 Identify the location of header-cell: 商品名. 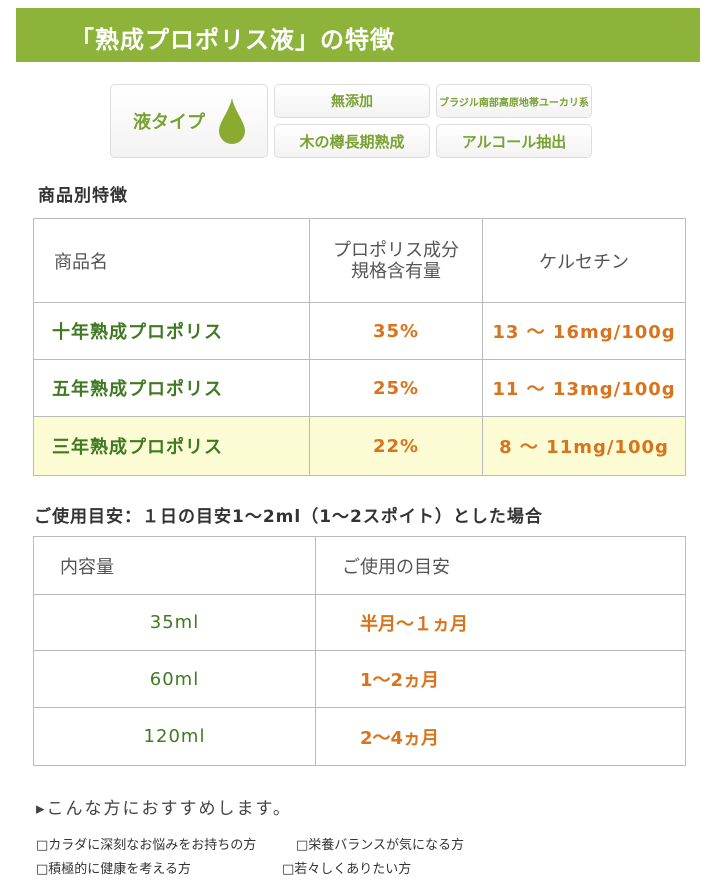
(171, 260).